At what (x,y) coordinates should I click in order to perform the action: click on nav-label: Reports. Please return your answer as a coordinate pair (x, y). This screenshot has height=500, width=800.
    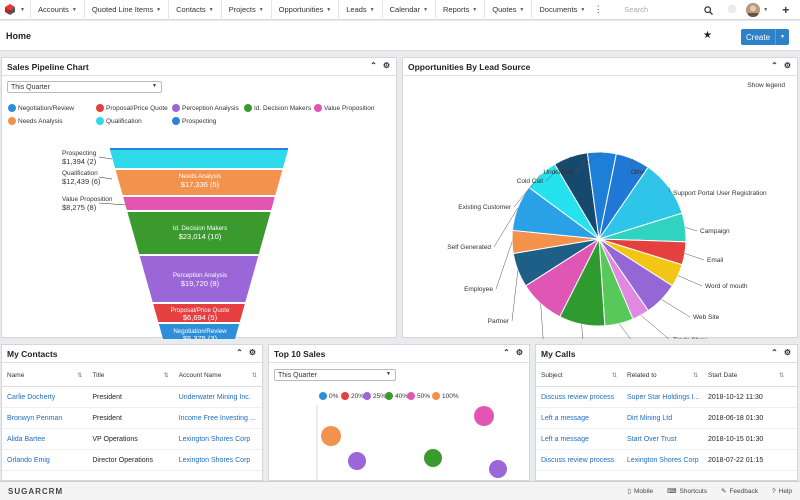
    Looking at the image, I should click on (456, 9).